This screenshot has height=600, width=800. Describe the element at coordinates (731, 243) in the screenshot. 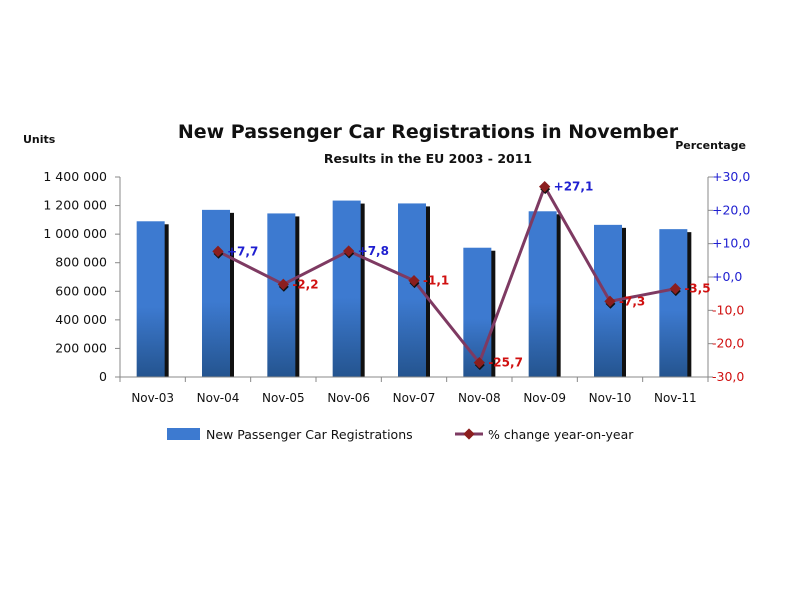

I see `right-tick-label: +10,0` at that location.